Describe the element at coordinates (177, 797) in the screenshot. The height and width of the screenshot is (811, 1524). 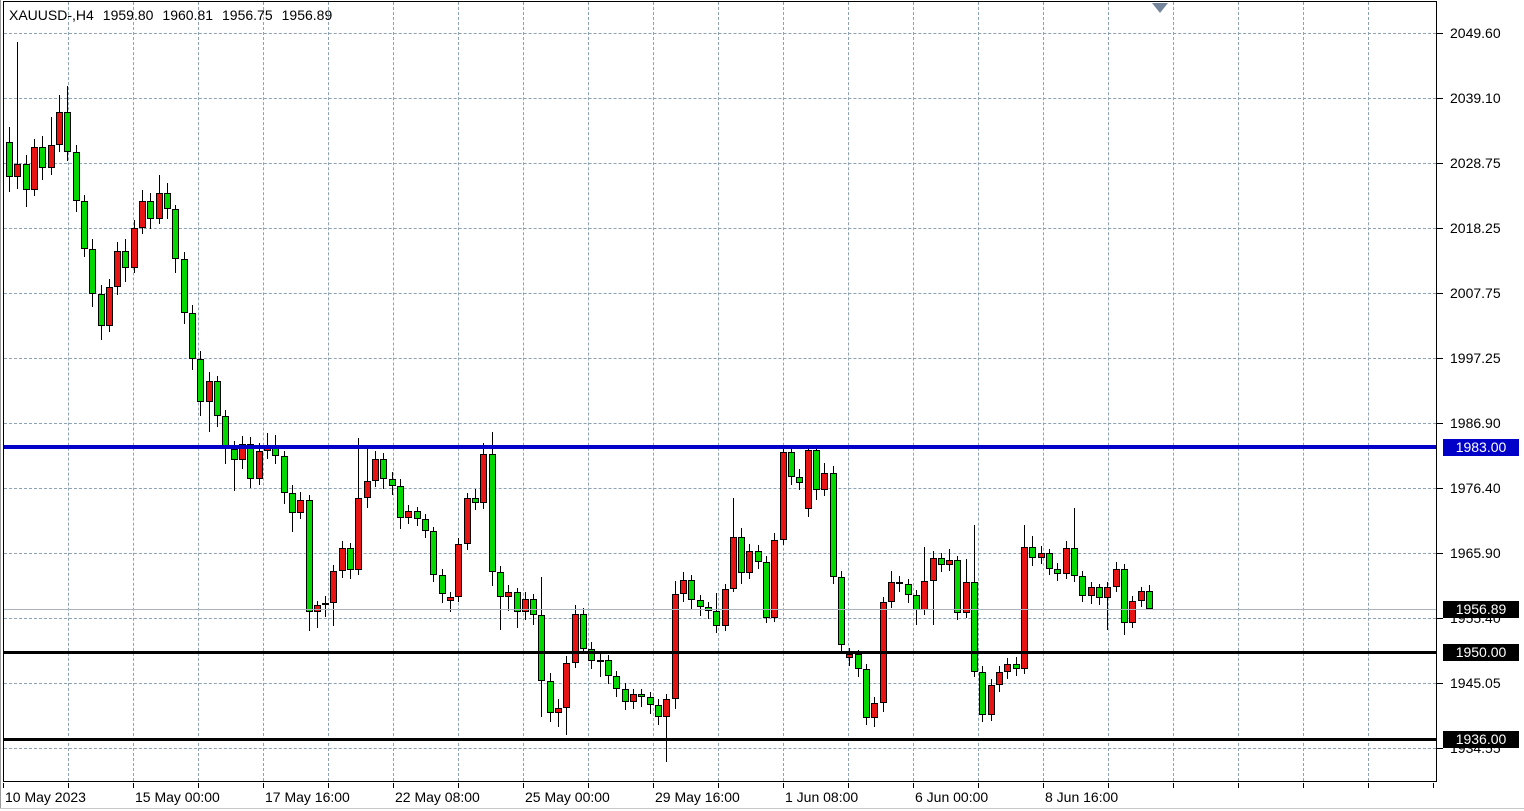
I see `time-label: 15 May 00:00` at that location.